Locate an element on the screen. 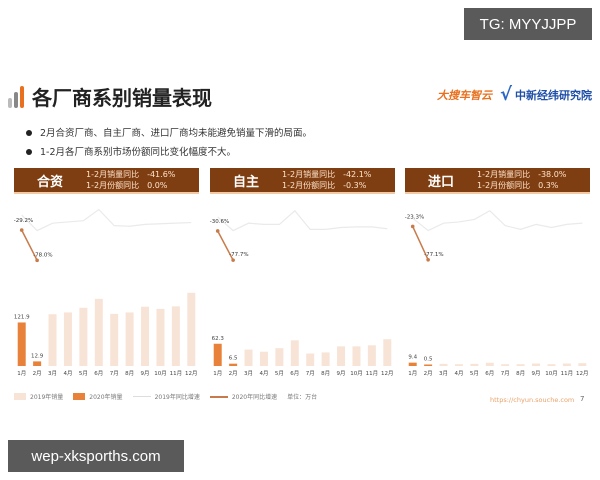 The width and height of the screenshot is (600, 480). bullet-item: 1-2月各厂商系别市场份额同比变化幅度不大。 is located at coordinates (169, 152).